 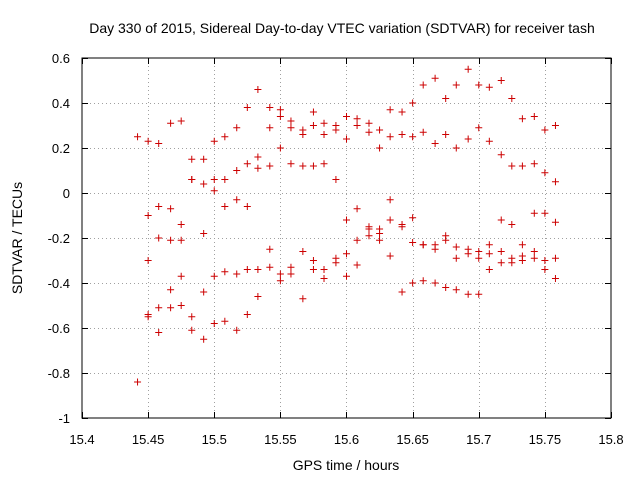 I want to click on y-tick-label: -0.2, so click(x=59, y=238).